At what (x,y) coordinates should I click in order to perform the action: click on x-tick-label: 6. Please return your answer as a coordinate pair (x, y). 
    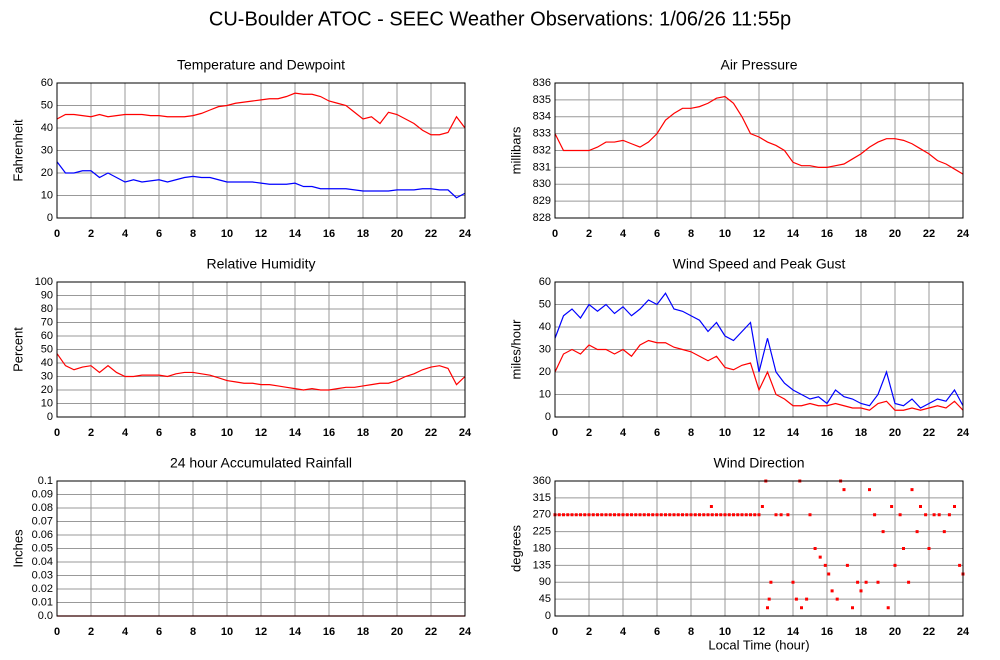
    Looking at the image, I should click on (657, 632).